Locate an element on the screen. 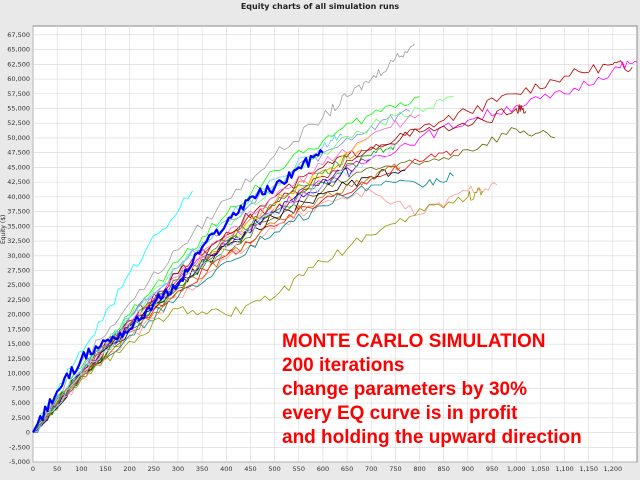 Image resolution: width=640 pixels, height=480 pixels. y-tick-label: 57,500 is located at coordinates (18, 94).